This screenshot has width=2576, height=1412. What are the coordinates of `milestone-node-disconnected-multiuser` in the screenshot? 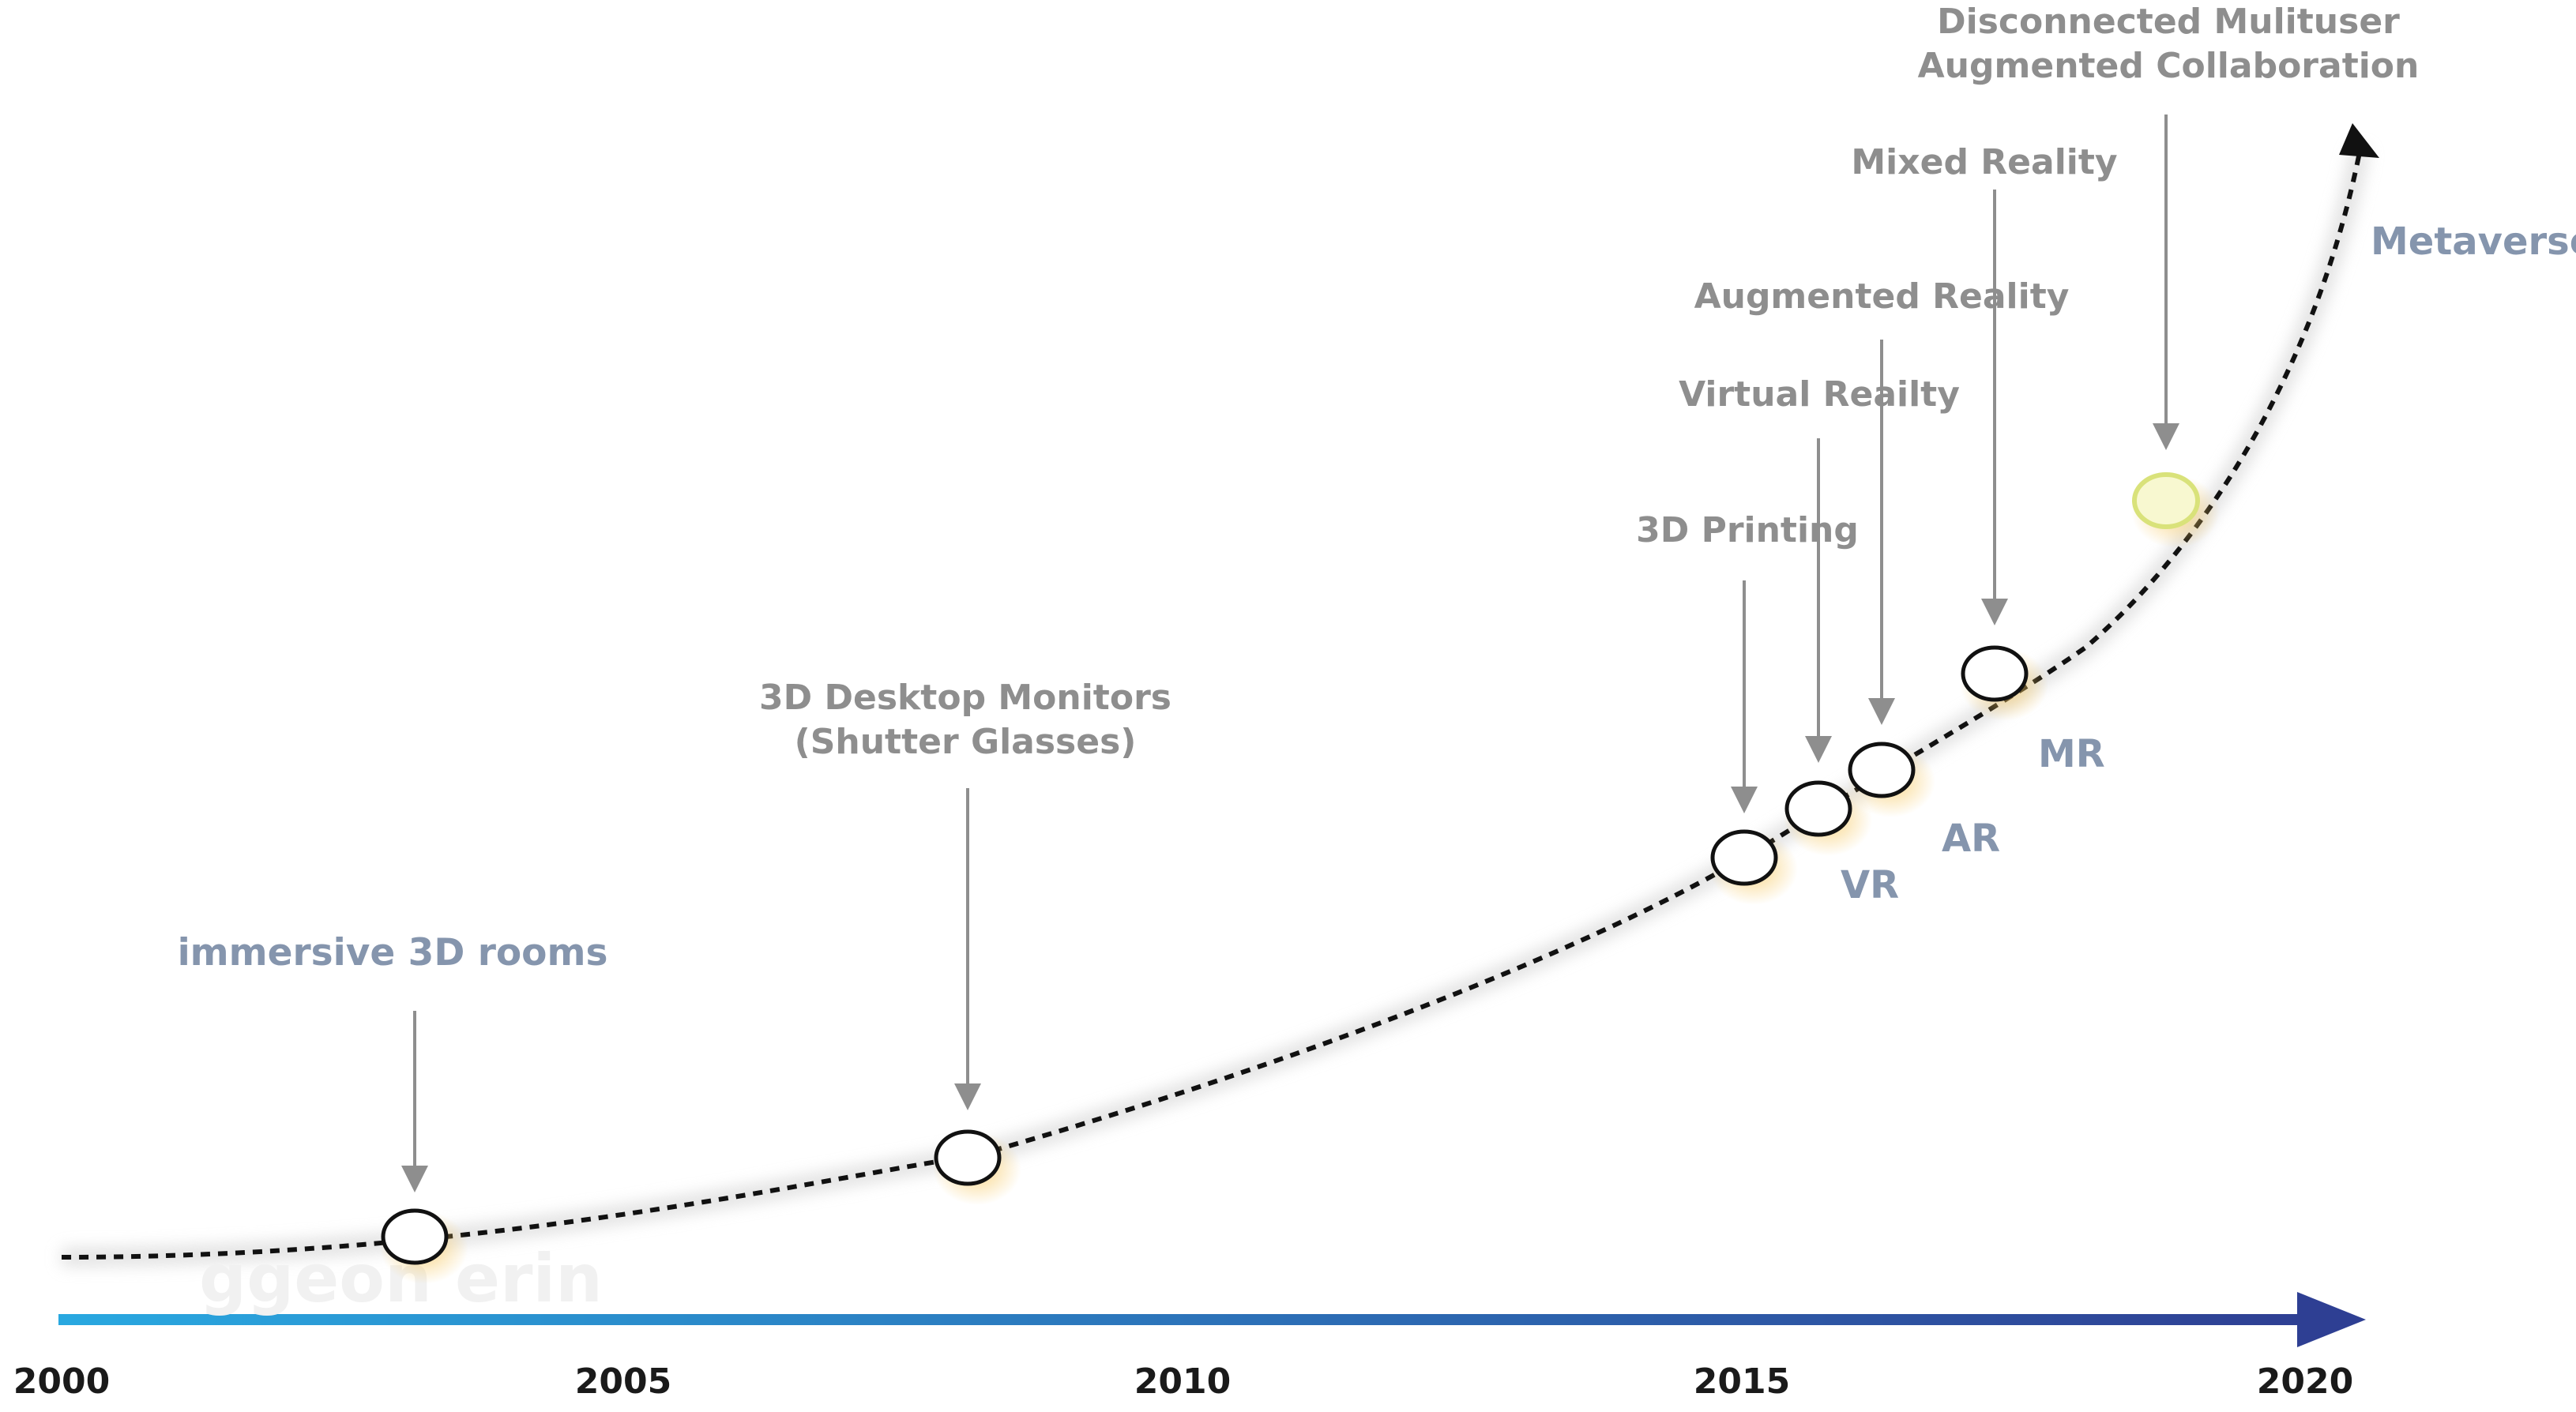 It's located at (2166, 501).